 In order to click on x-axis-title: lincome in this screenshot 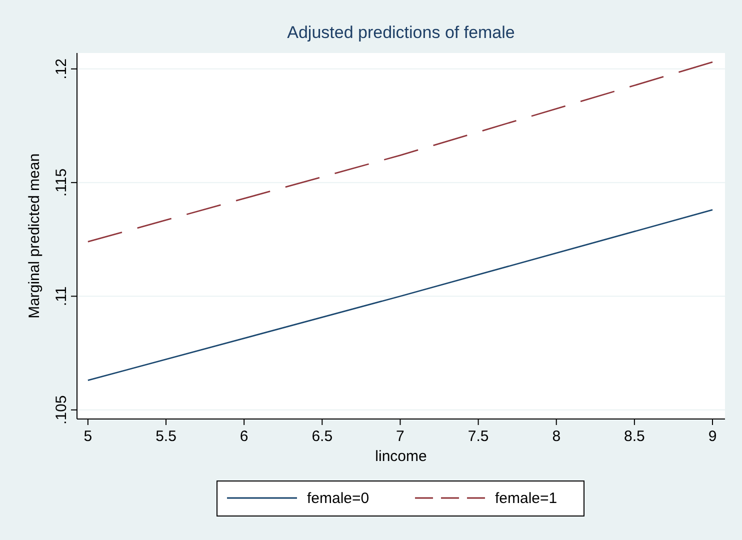, I will do `click(401, 456)`.